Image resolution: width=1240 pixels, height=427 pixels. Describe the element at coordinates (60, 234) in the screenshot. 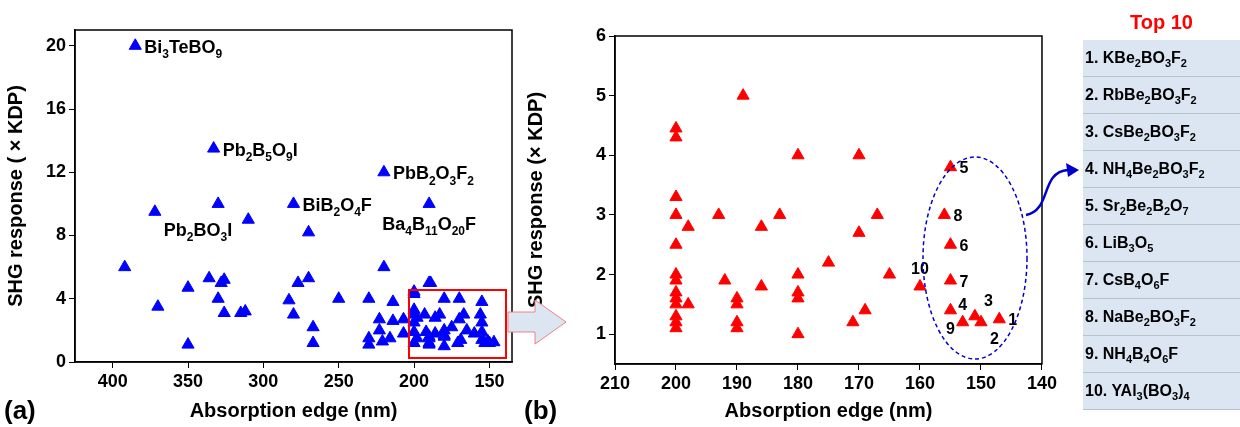

I see `y-tick-label: 8` at that location.